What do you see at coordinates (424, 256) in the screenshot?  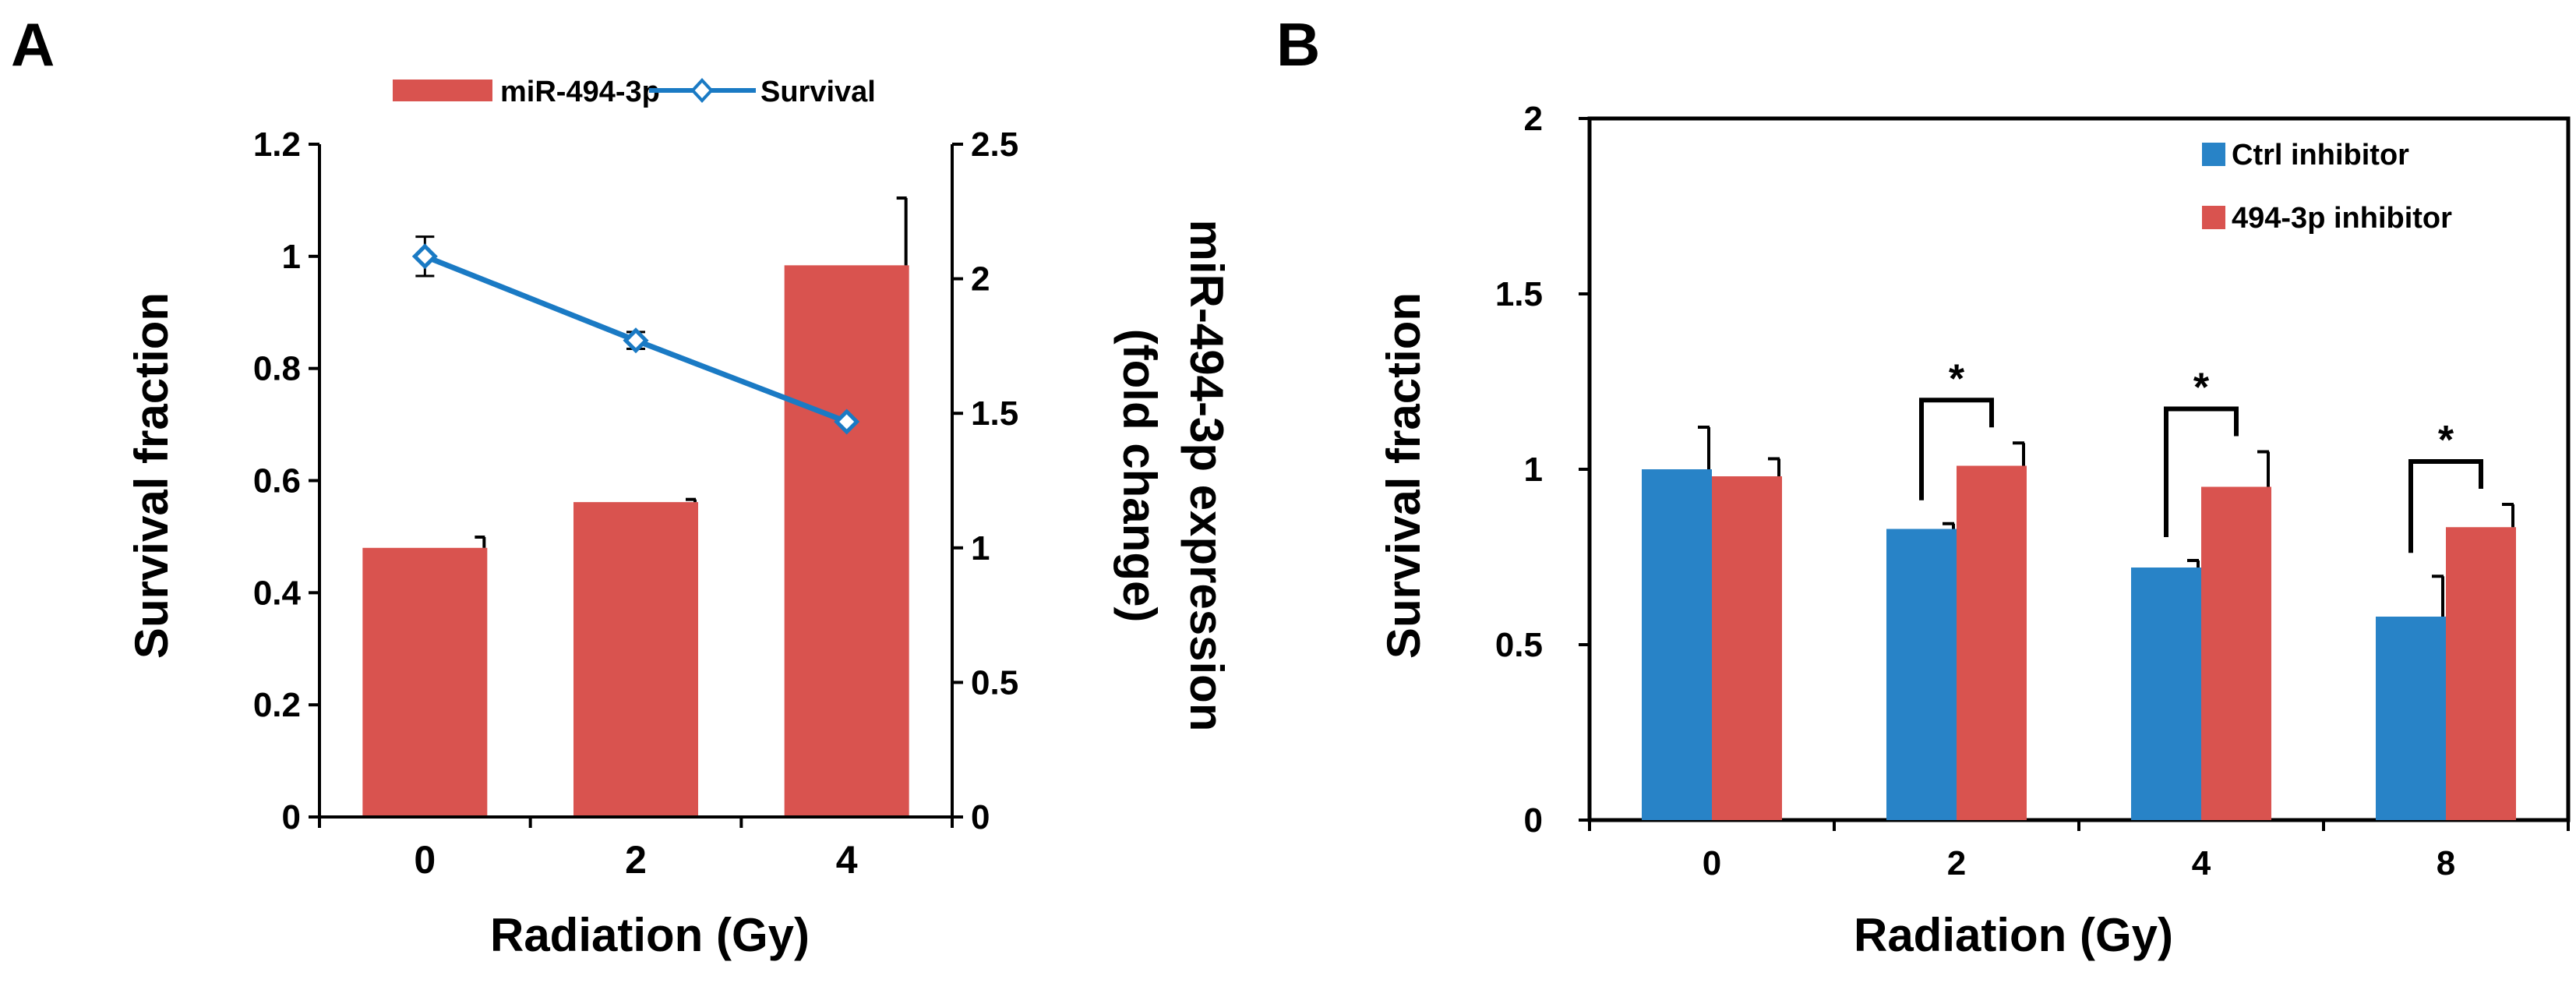 I see `point-survival-0gy` at bounding box center [424, 256].